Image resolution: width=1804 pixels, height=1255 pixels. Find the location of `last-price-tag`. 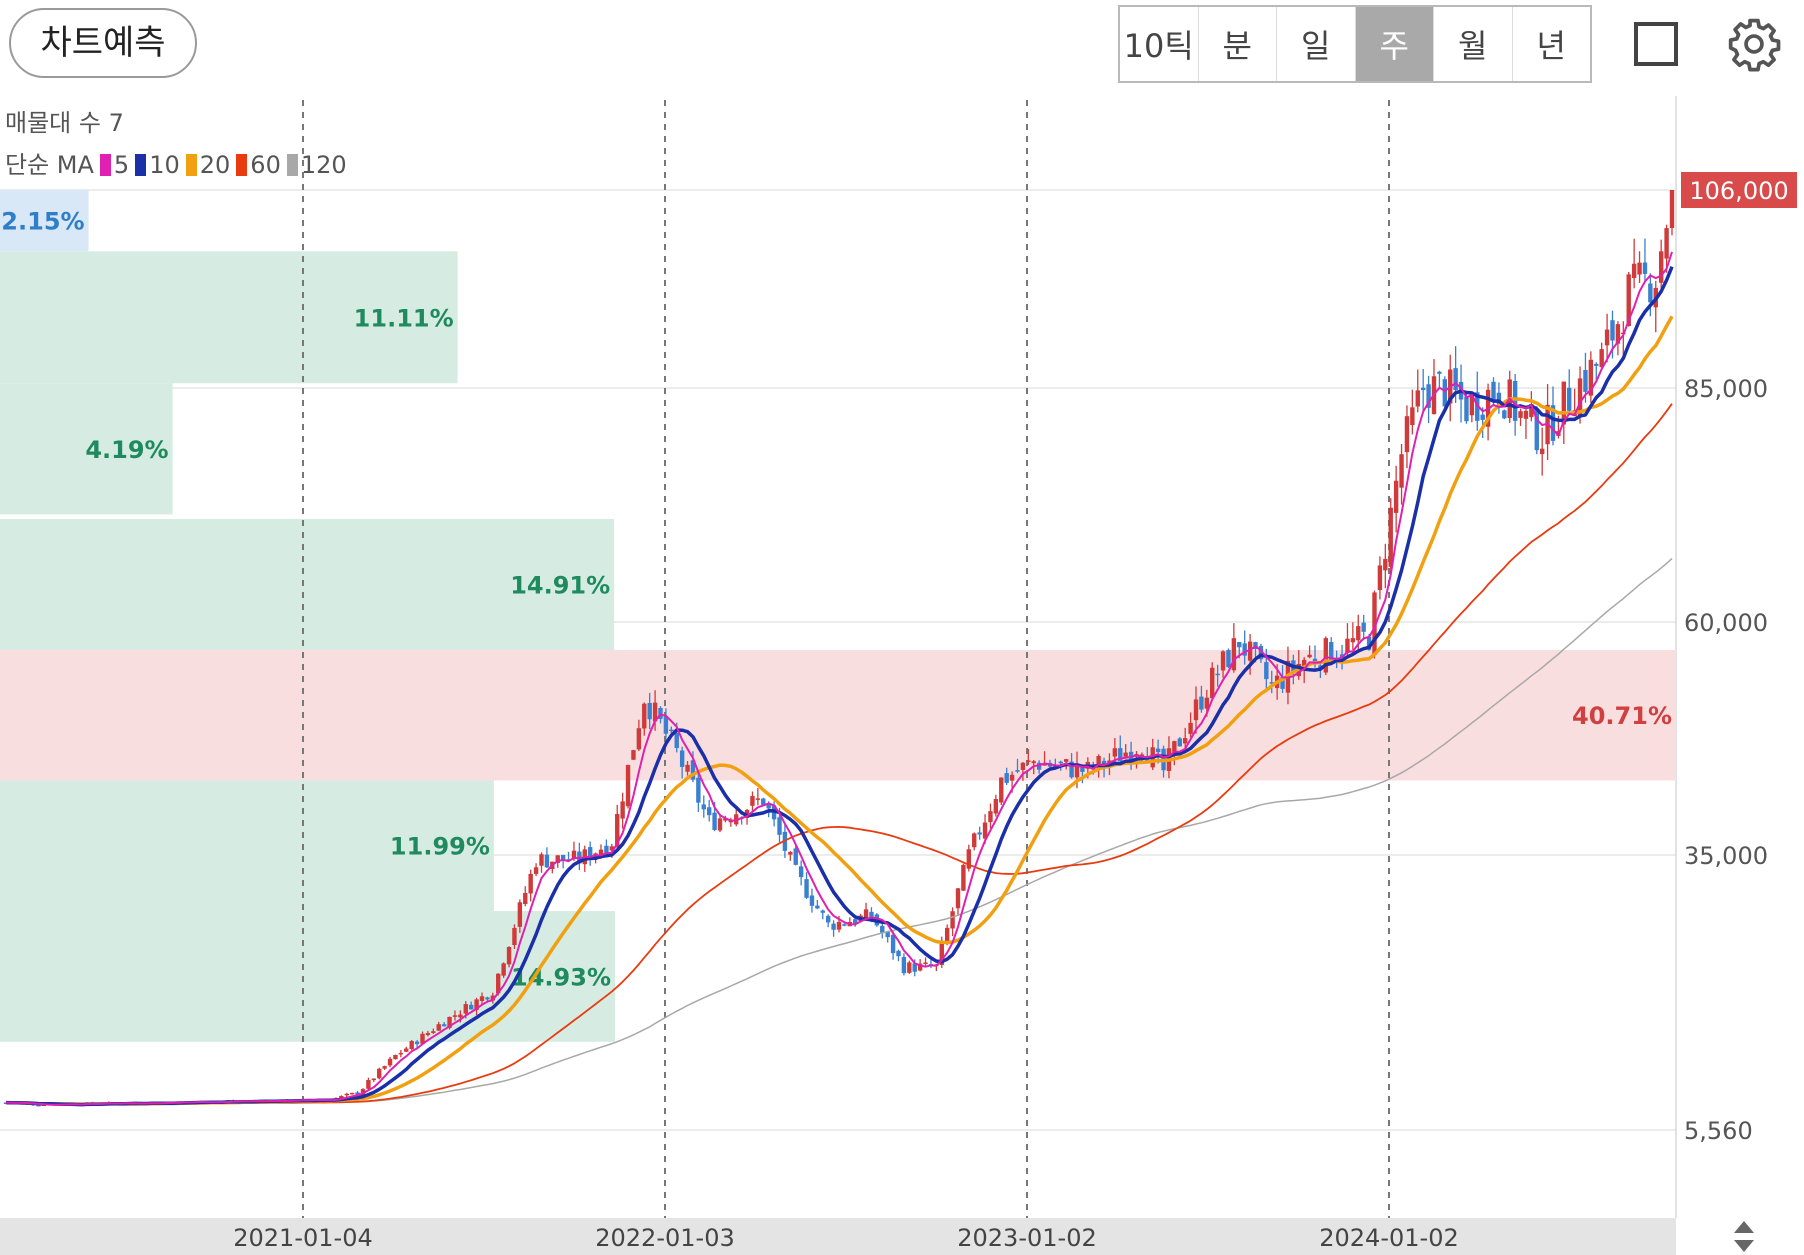

last-price-tag is located at coordinates (1739, 190).